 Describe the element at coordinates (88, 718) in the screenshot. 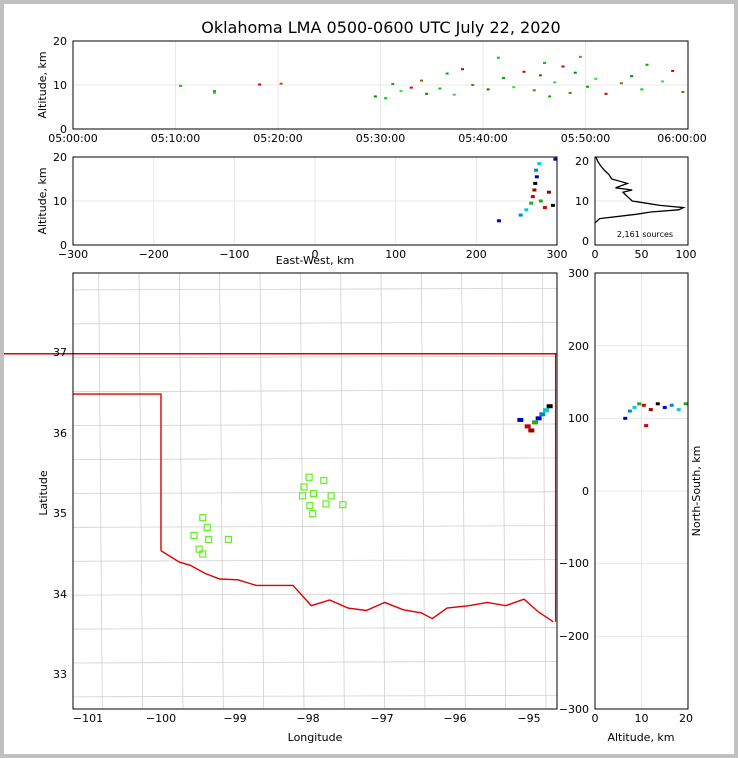

I see `map-xtick-0: −101` at that location.